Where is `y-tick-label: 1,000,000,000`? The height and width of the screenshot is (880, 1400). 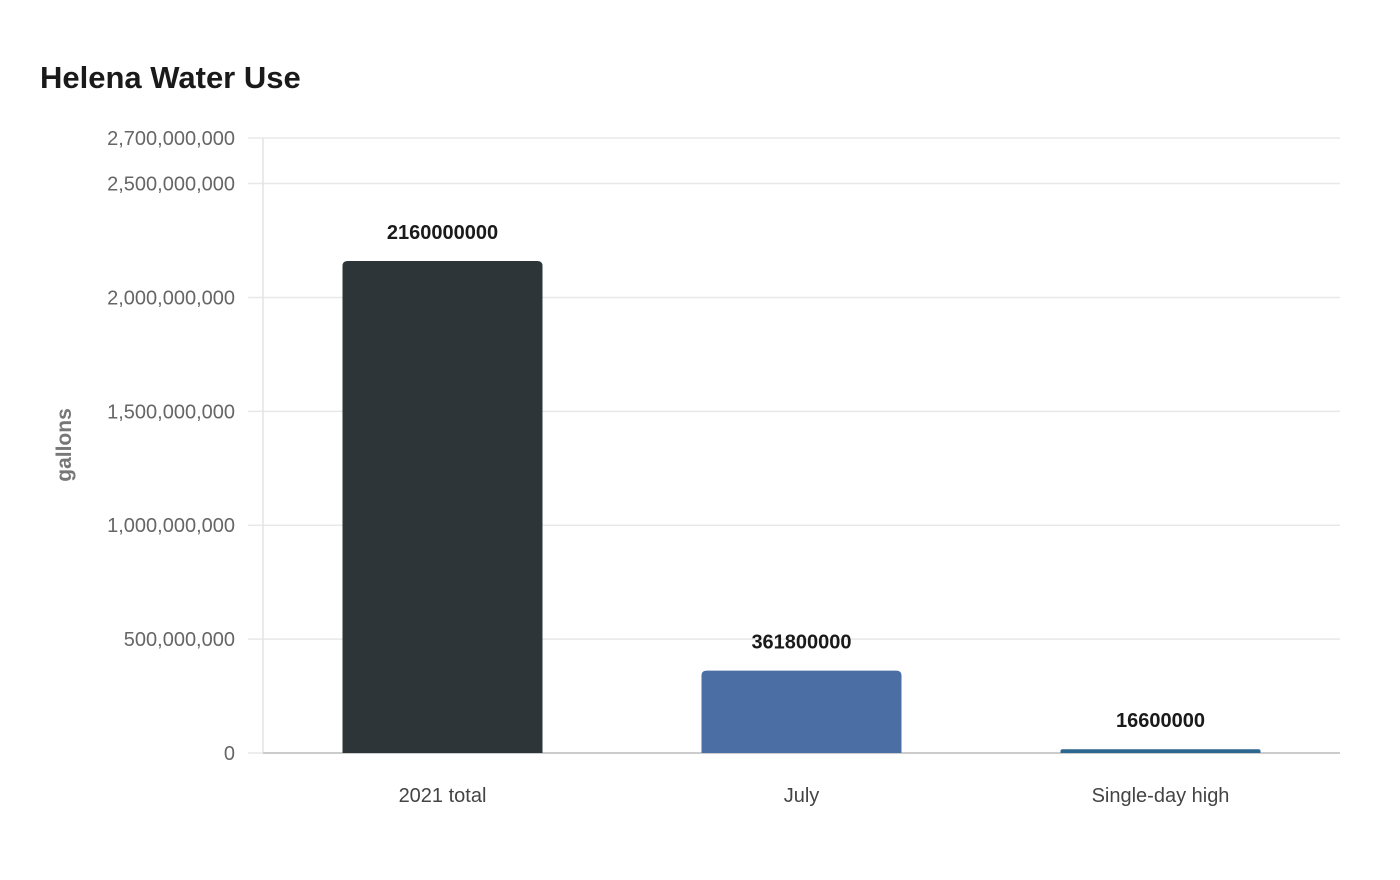 y-tick-label: 1,000,000,000 is located at coordinates (171, 526).